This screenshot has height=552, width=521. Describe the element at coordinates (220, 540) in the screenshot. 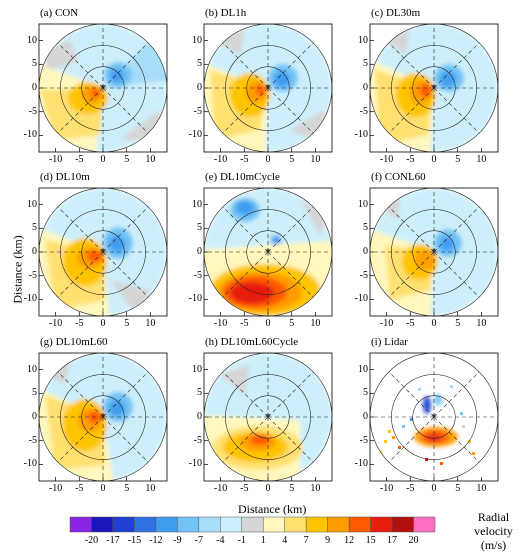

I see `colorbar-tick-label: -4` at that location.